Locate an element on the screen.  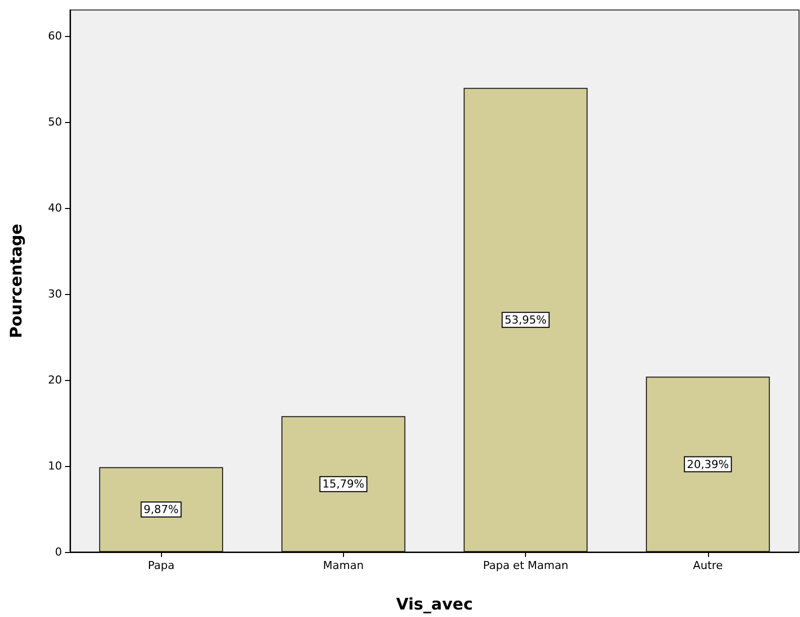
x-tick-label: Maman is located at coordinates (343, 565).